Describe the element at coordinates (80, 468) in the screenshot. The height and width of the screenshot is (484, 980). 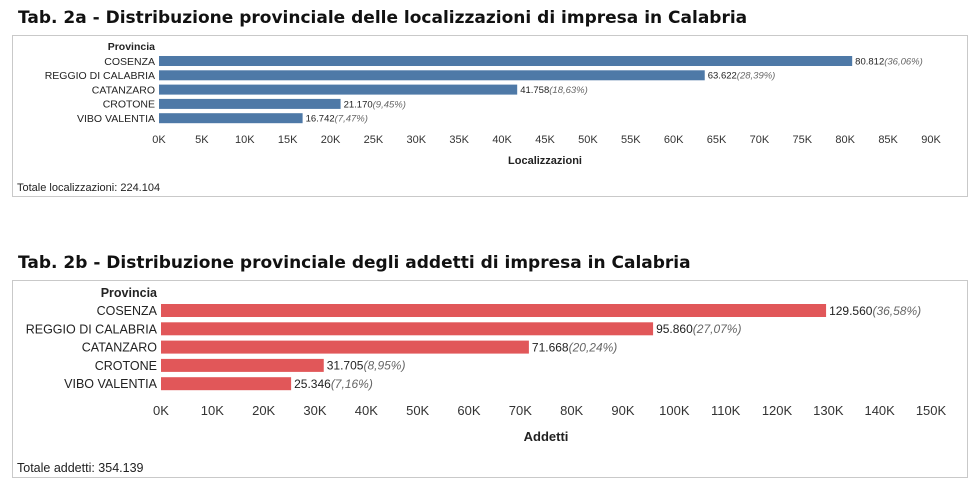
I see `total-footer: Totale addetti: 354.139` at that location.